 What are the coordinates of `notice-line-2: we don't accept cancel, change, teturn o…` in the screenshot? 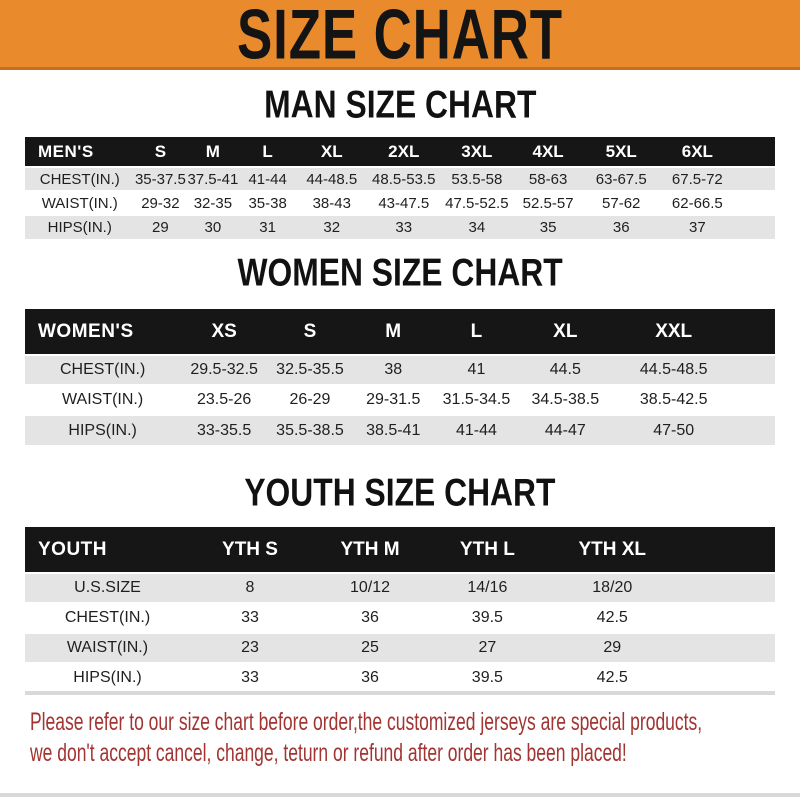 It's located at (328, 753).